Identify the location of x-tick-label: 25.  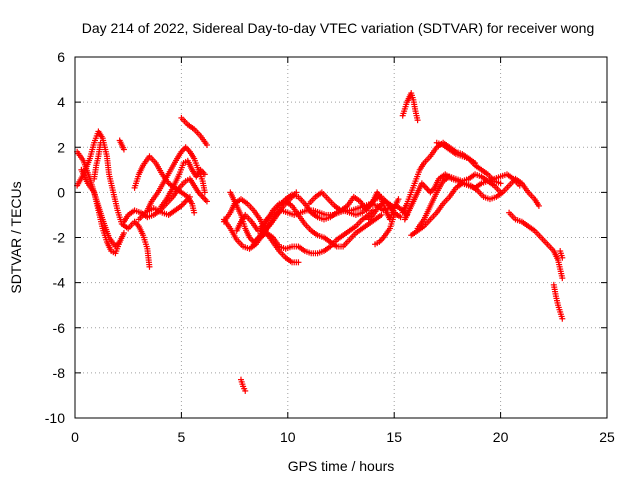
(607, 437).